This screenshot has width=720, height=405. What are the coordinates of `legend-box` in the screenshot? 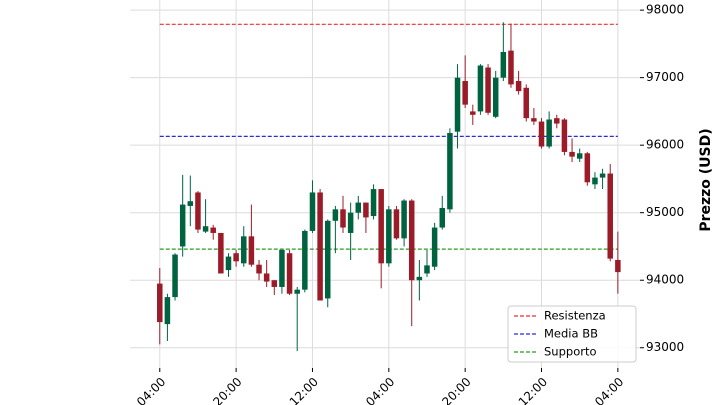 It's located at (572, 334).